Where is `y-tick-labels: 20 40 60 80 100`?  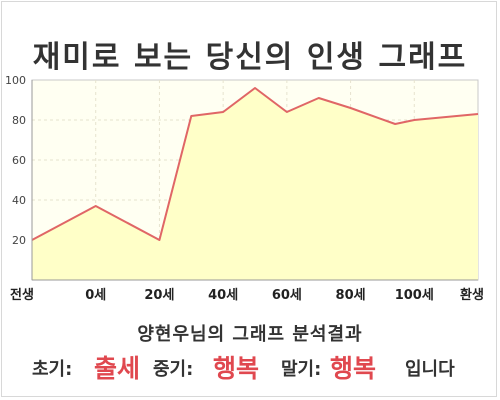
y-tick-labels: 20 40 60 80 100 is located at coordinates (15, 160).